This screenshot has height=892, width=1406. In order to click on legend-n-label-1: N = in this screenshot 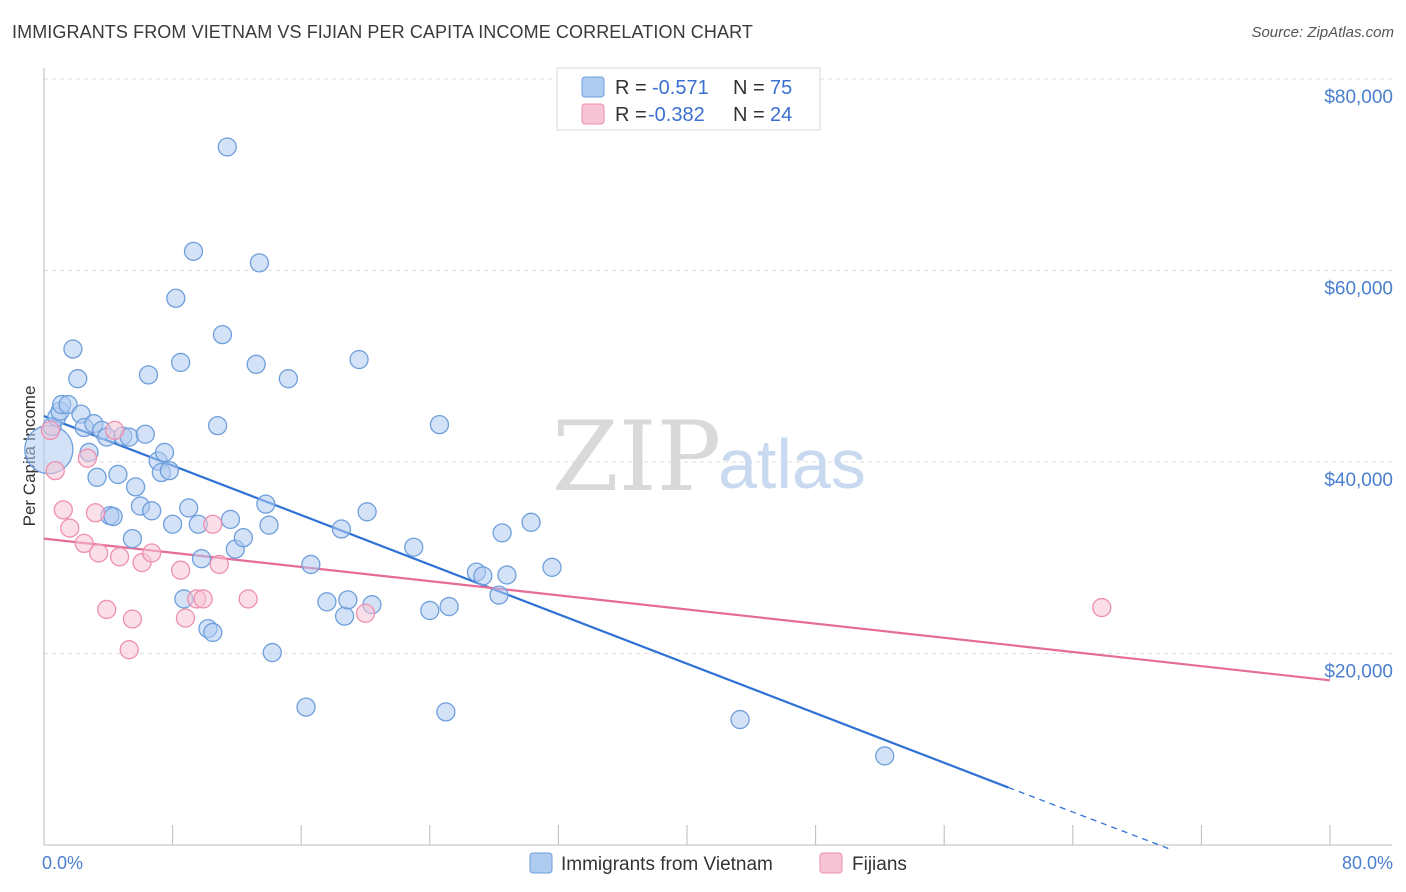, I will do `click(749, 88)`.